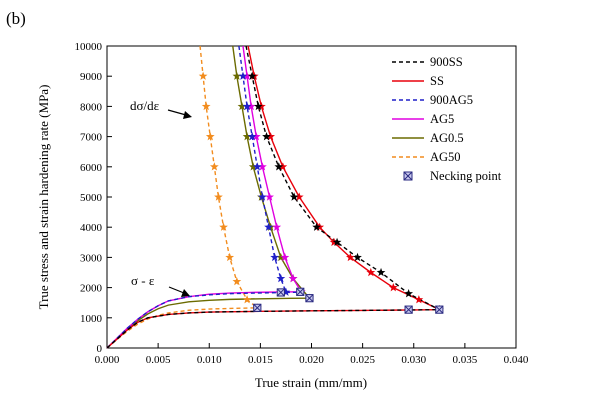  Describe the element at coordinates (348, 300) in the screenshot. I see `necking-points` at that location.